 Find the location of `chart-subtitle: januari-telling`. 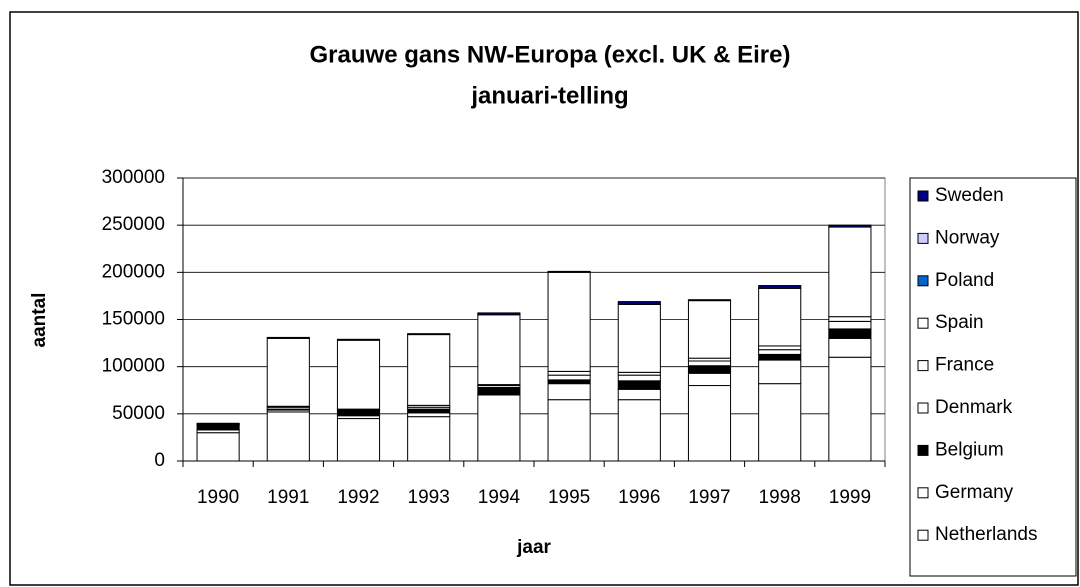

chart-subtitle: januari-telling is located at coordinates (549, 95).